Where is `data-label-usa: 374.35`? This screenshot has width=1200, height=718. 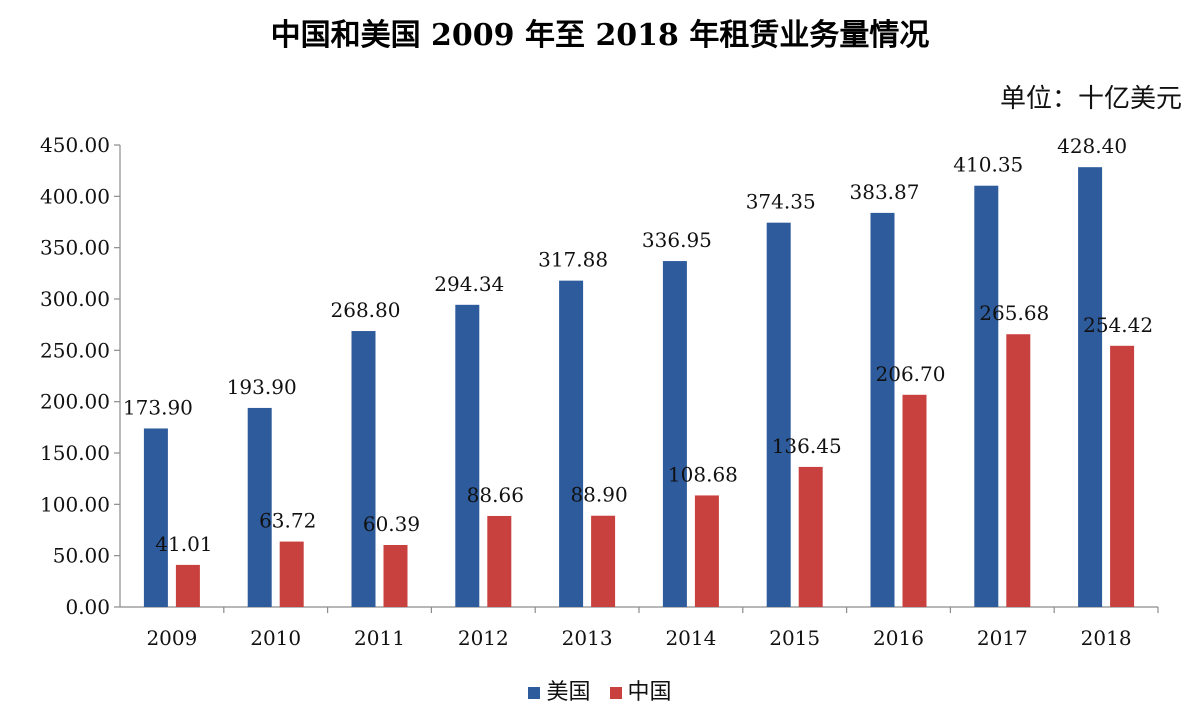 data-label-usa: 374.35 is located at coordinates (781, 202).